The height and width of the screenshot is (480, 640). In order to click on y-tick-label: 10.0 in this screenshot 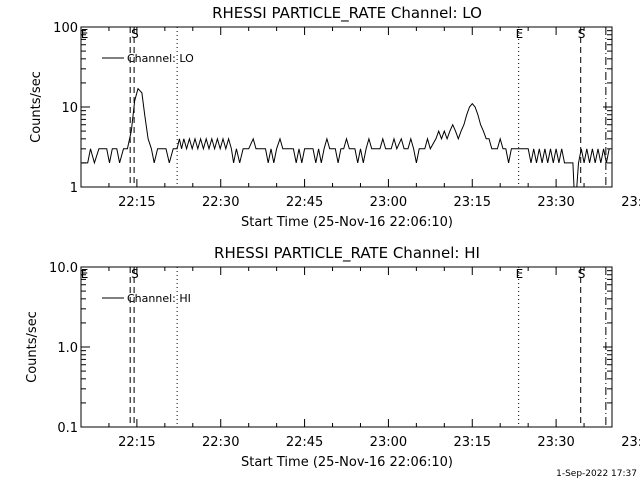, I will do `click(63, 268)`.